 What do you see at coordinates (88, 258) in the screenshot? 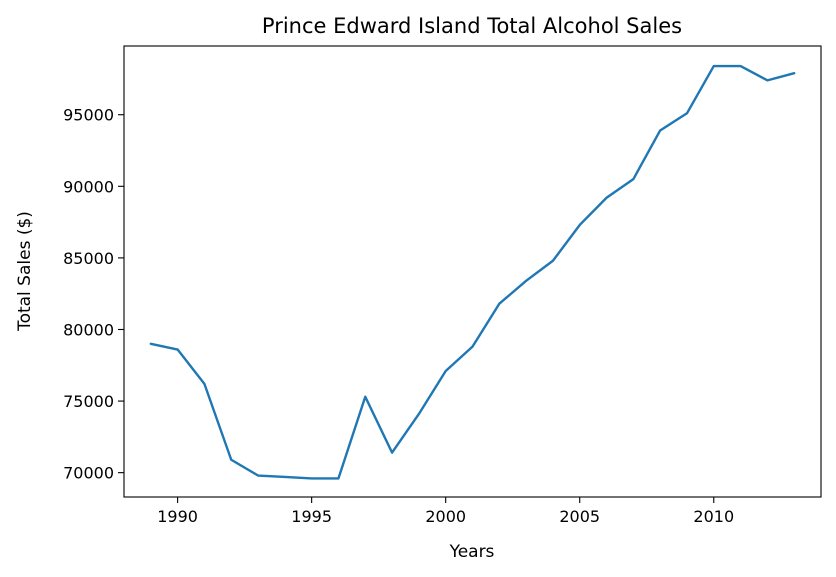
I see `y-tick-label: 85000` at bounding box center [88, 258].